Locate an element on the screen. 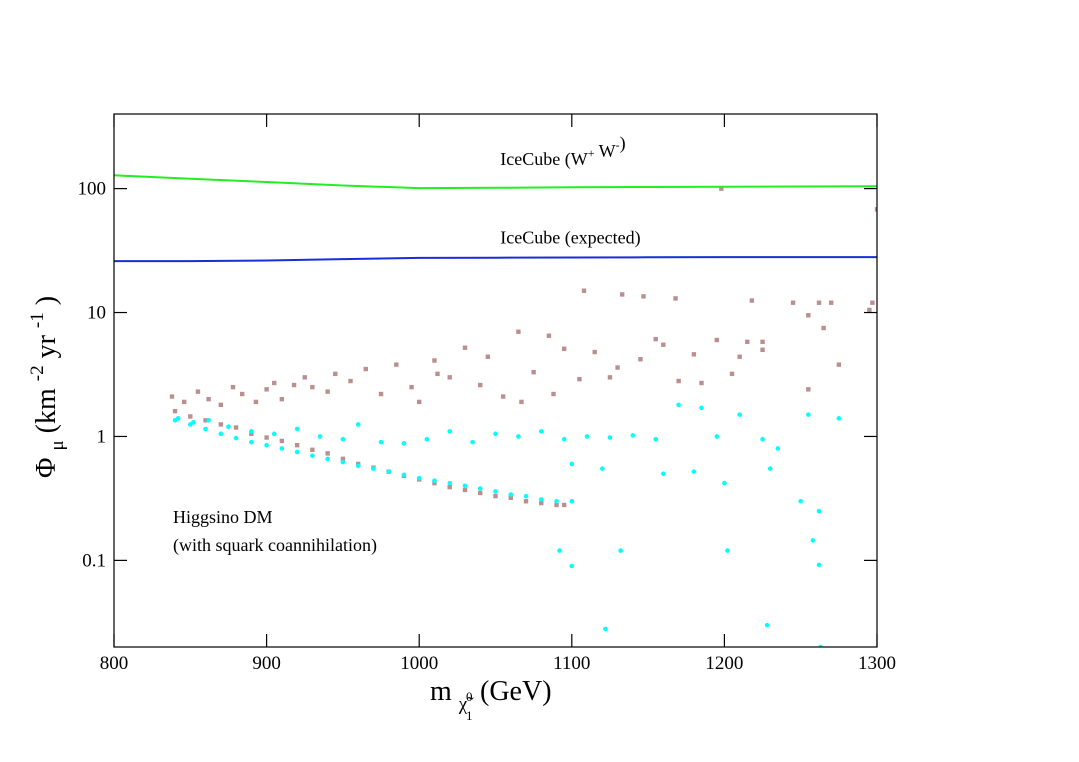 The height and width of the screenshot is (762, 1079). y-tick-label: 10 is located at coordinates (96, 313).